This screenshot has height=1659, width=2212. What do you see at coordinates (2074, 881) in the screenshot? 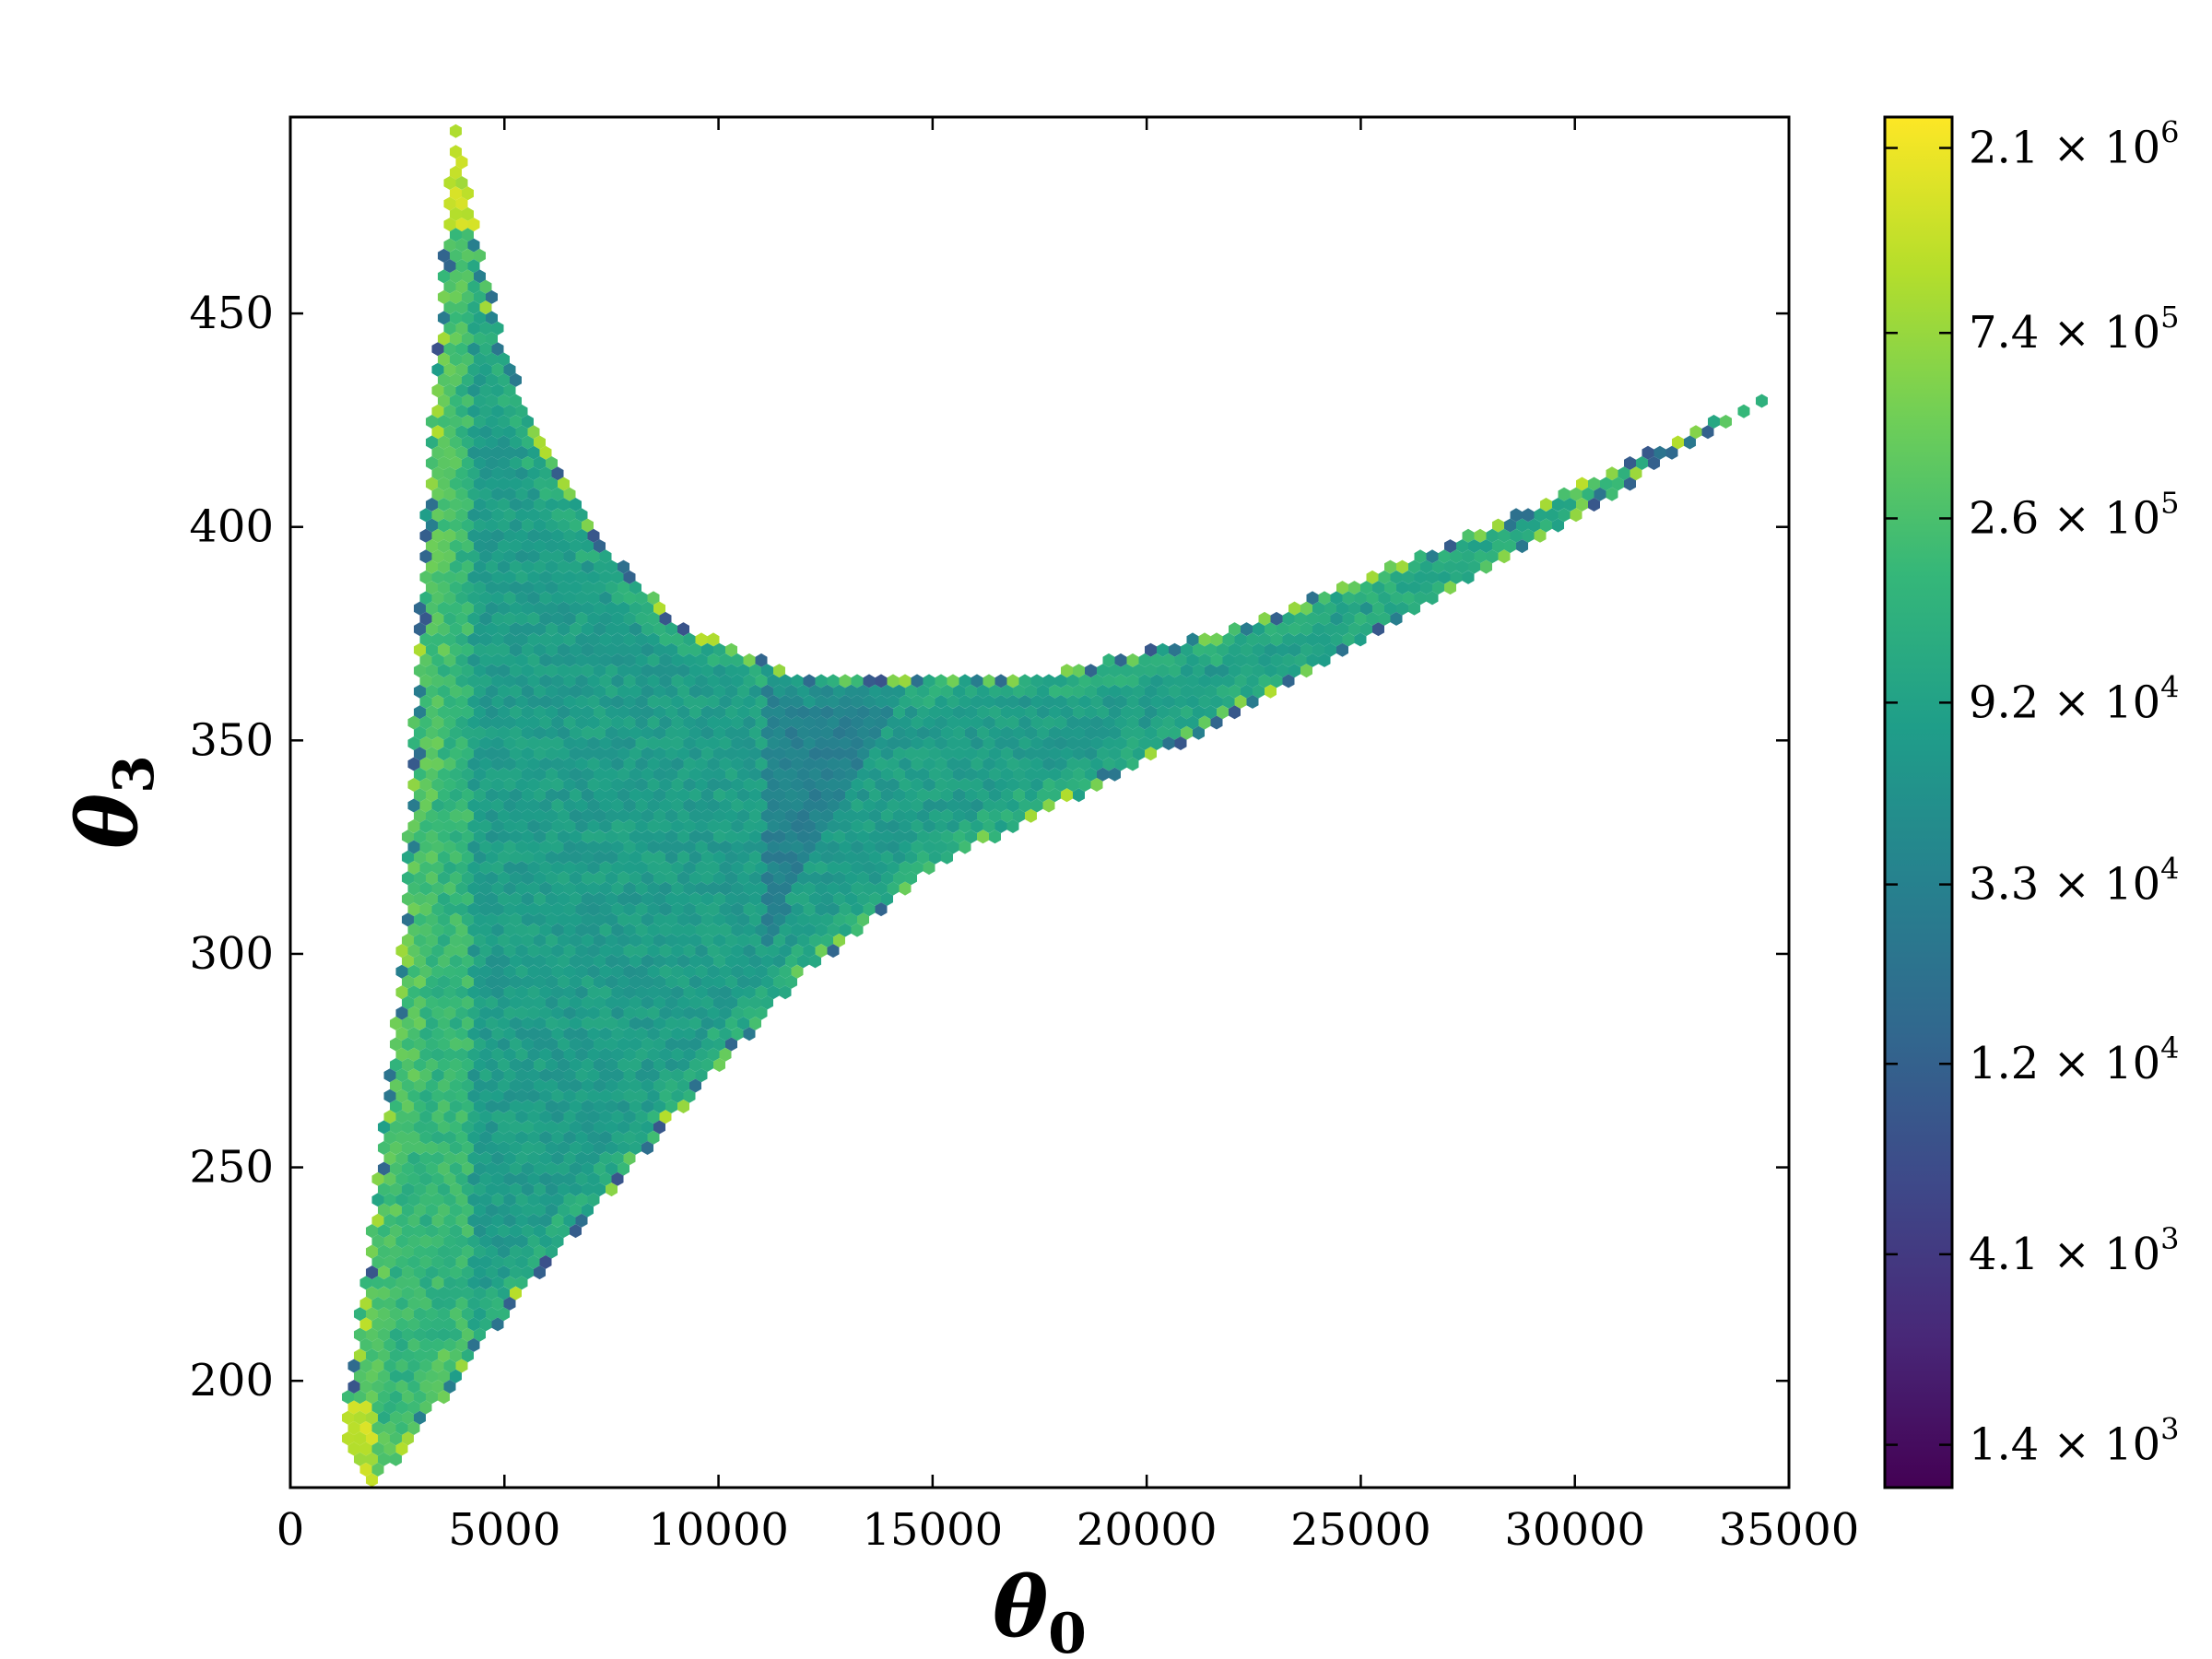
I see `colorbar-tick-label: 3.3 × 10⁴` at bounding box center [2074, 881].